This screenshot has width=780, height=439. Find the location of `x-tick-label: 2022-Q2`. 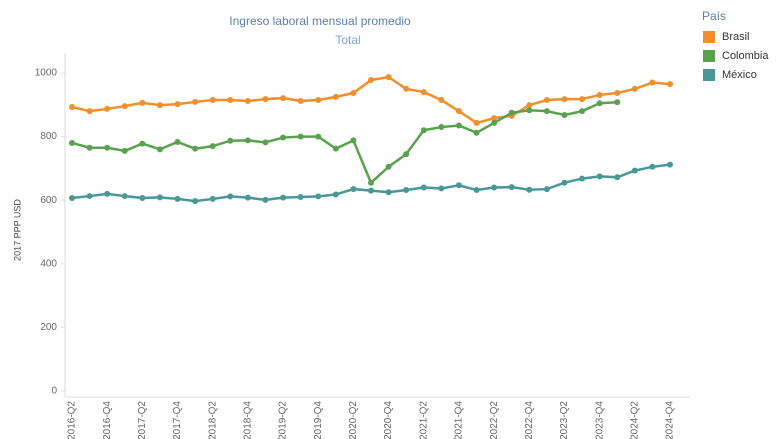

x-tick-label: 2022-Q2 is located at coordinates (494, 420).